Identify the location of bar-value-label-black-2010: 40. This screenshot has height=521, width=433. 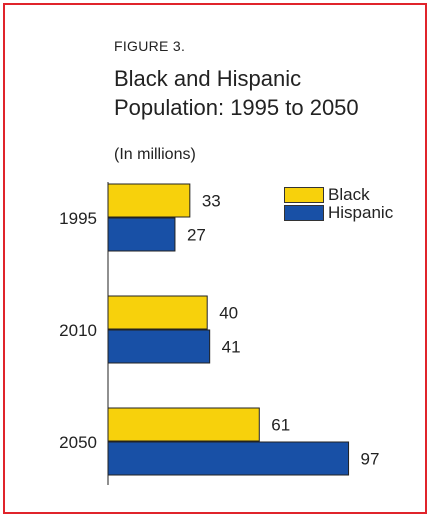
(228, 313).